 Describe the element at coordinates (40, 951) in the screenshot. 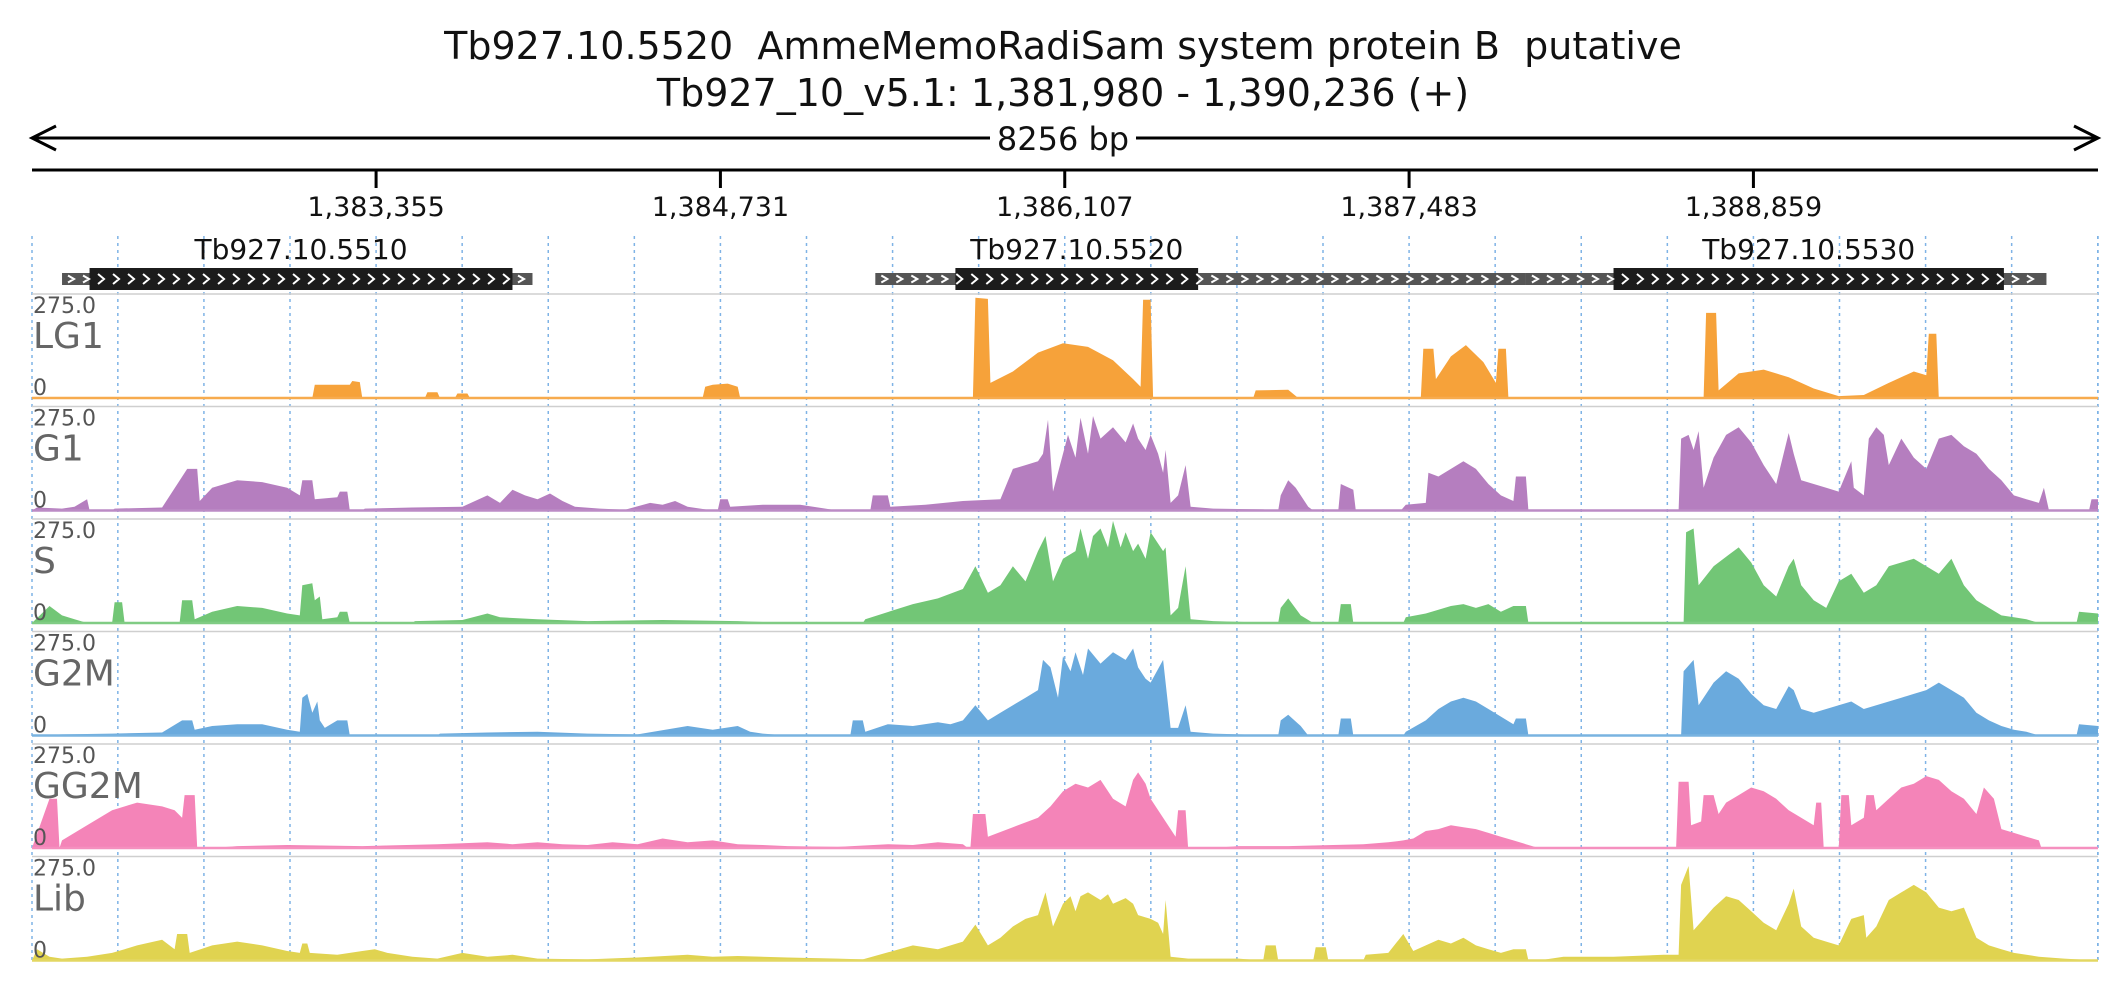

I see `track-ymin-label-5: 0` at that location.